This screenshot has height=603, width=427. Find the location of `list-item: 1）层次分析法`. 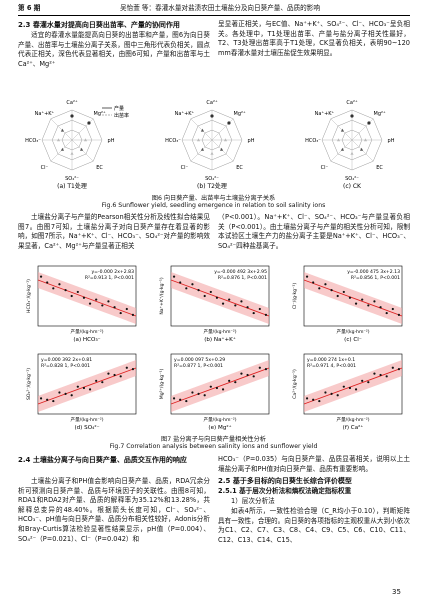

list-item: 1）层次分析法 is located at coordinates (253, 501).